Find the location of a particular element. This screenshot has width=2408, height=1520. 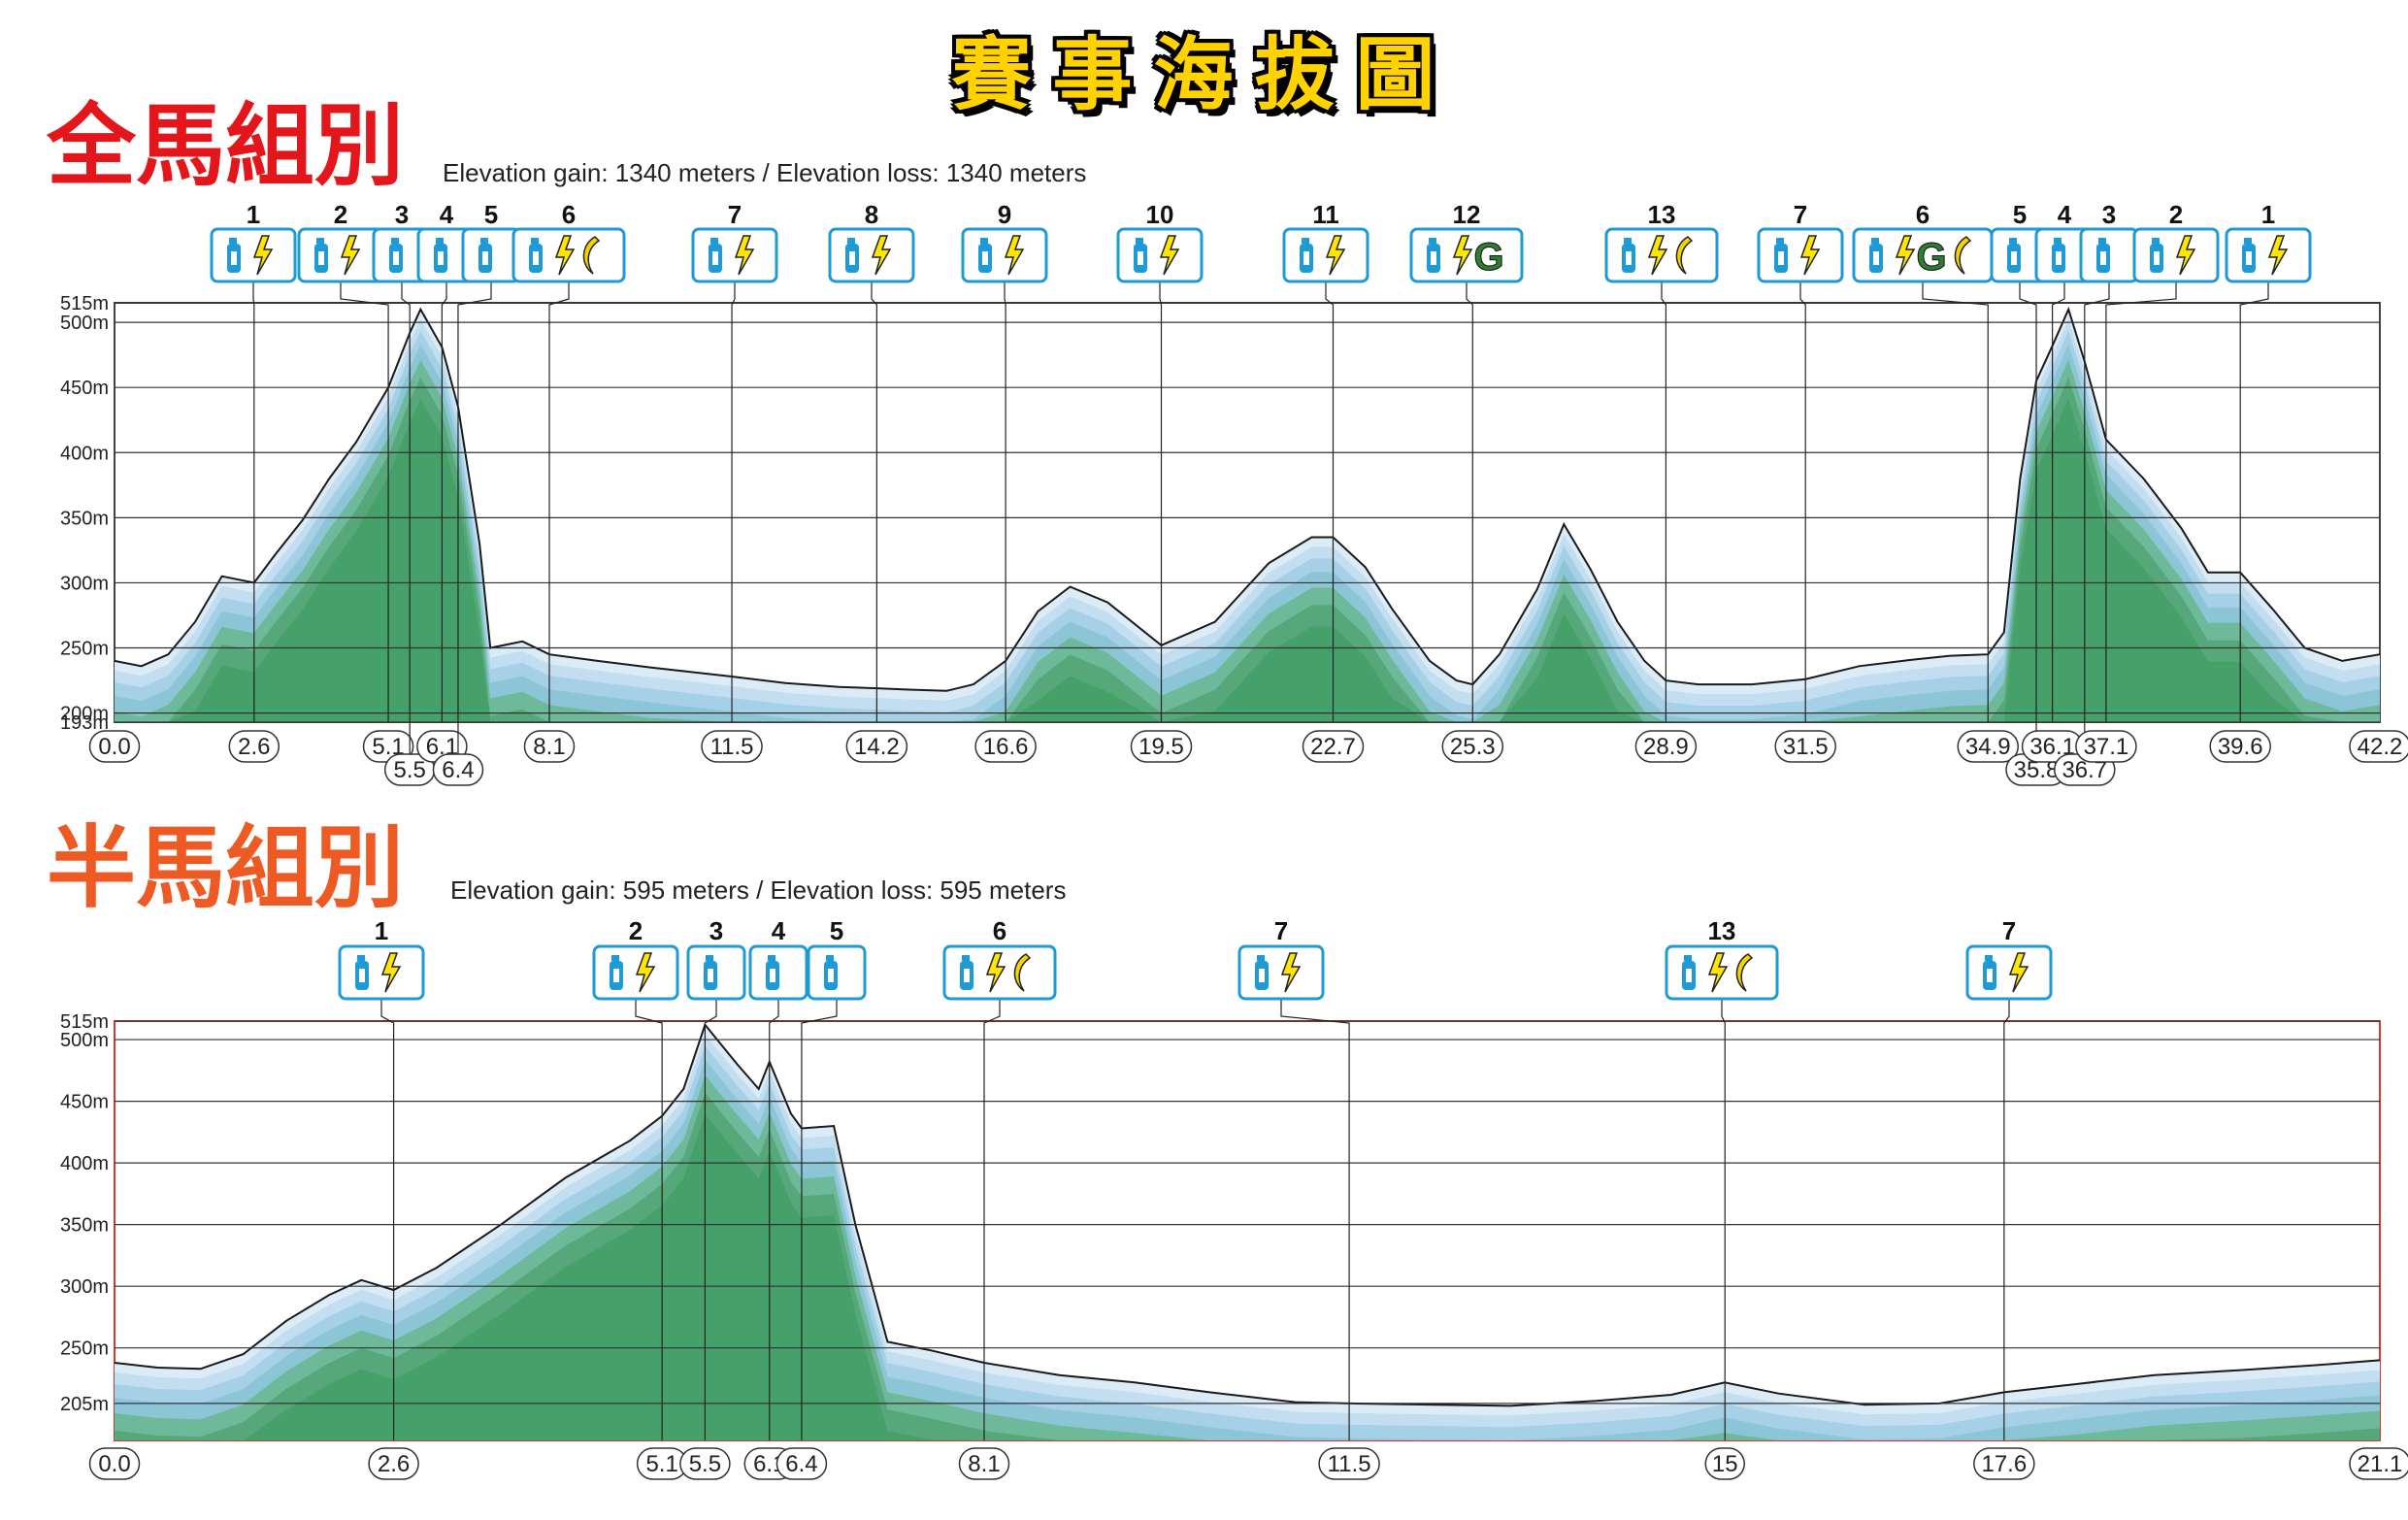

half-x-marker-label: 2.6 is located at coordinates (394, 1464).